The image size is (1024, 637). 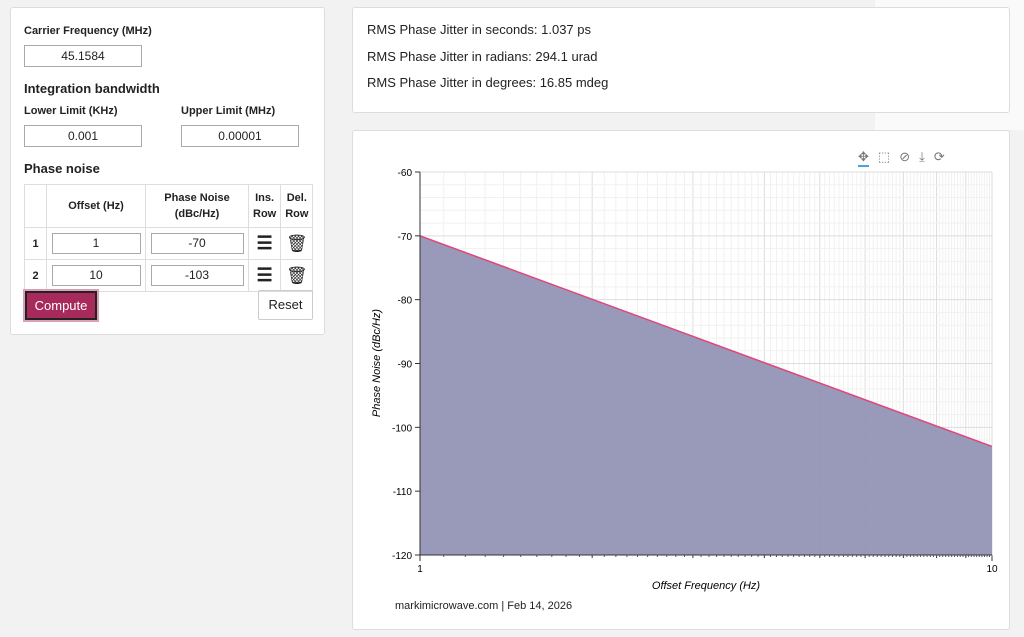 I want to click on chart-toolbar: ✥ ⬚ ⊘ ⤓ ⟳, so click(x=901, y=158).